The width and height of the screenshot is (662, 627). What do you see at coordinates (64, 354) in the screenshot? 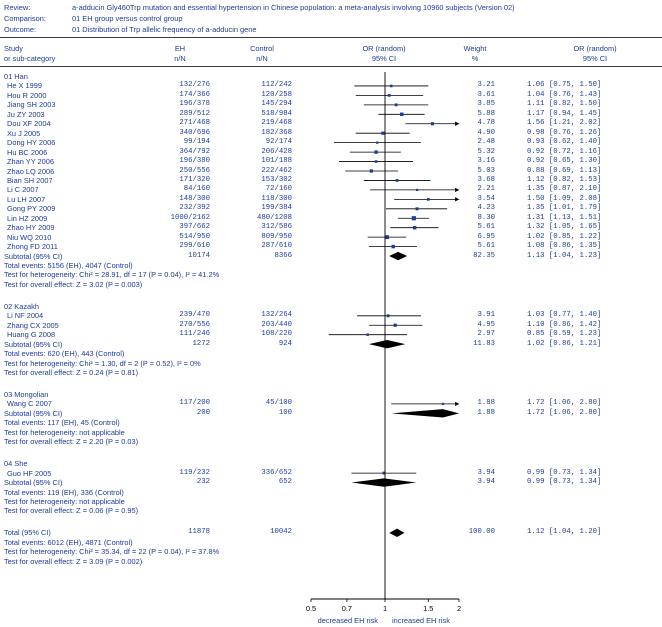
I see `group-note: Total events: 620 (EH), 443 (Control)` at bounding box center [64, 354].